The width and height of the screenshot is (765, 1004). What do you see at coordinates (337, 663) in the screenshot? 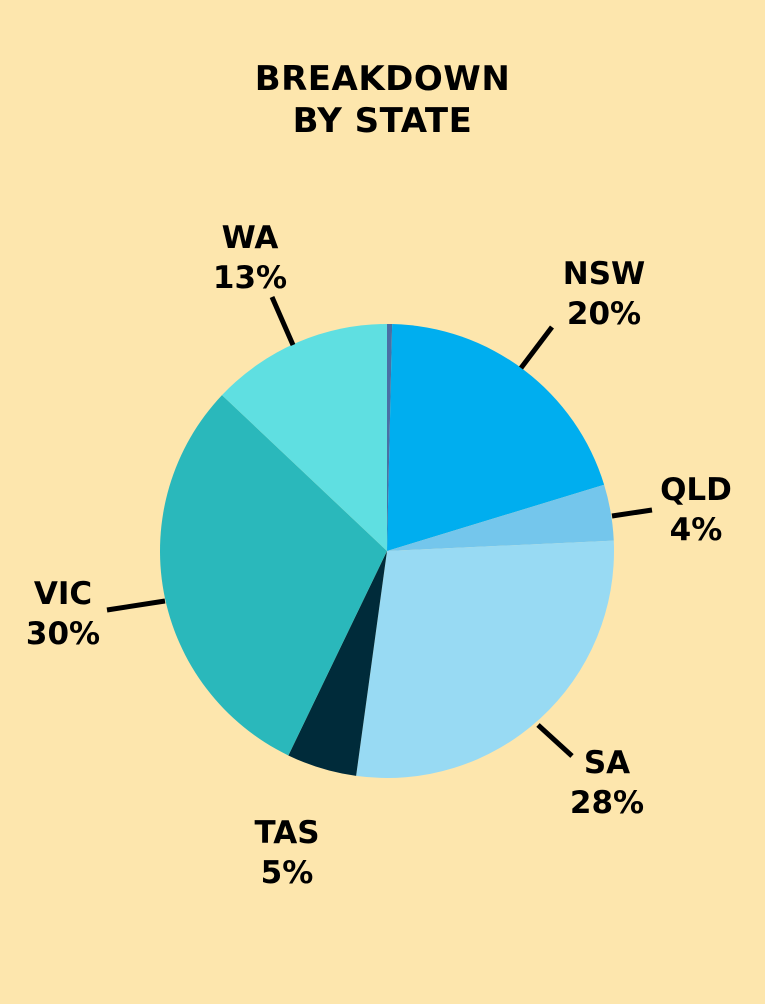
I see `pie-slice-tas` at bounding box center [337, 663].